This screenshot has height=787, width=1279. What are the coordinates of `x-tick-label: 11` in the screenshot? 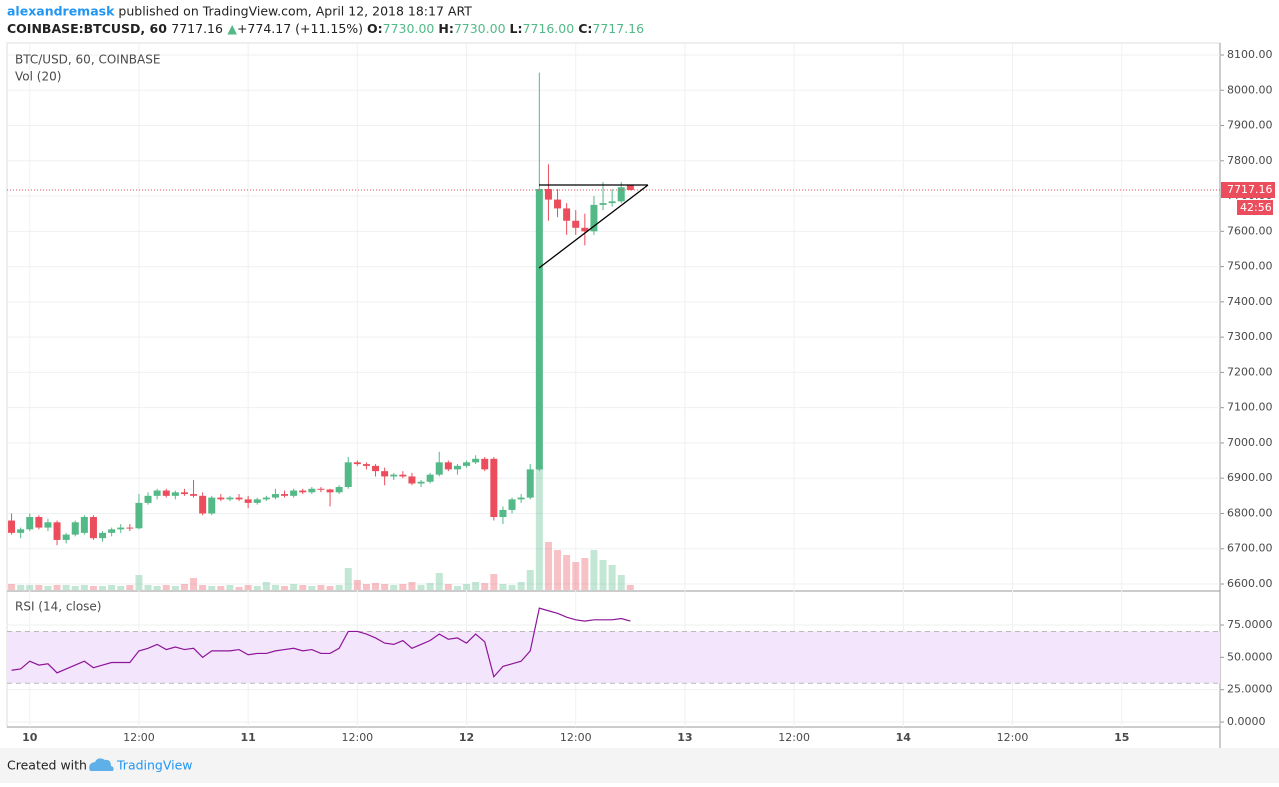 It's located at (247, 737).